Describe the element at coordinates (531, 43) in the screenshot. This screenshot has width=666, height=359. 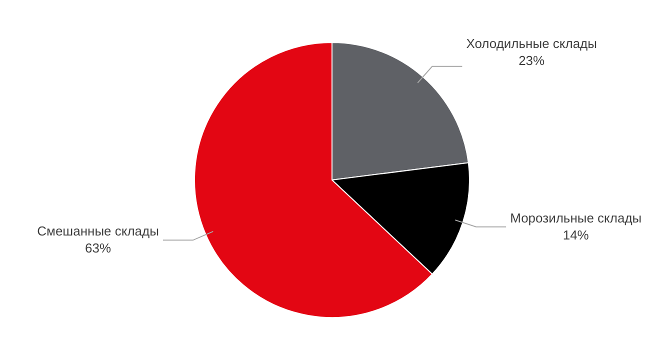
I see `slice-label: Холодильные склады` at that location.